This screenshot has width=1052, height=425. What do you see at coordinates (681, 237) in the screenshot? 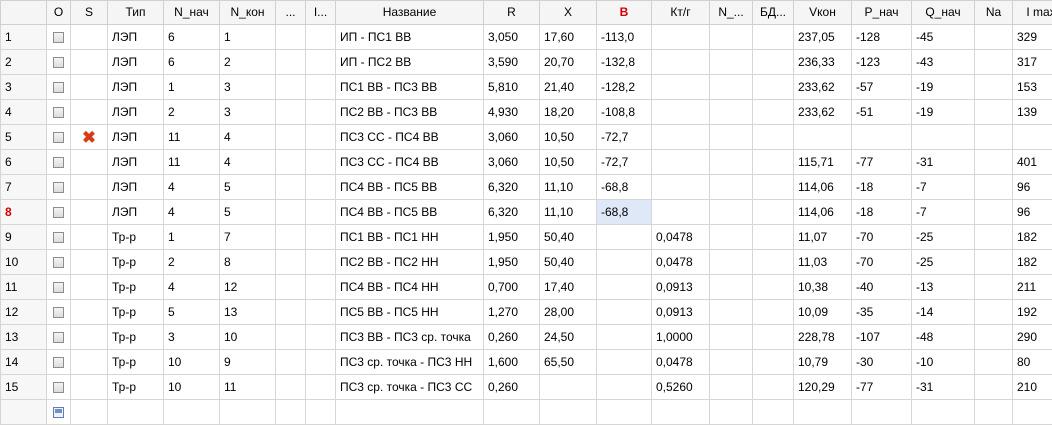
I see `cell-kt: 0,0478` at bounding box center [681, 237].